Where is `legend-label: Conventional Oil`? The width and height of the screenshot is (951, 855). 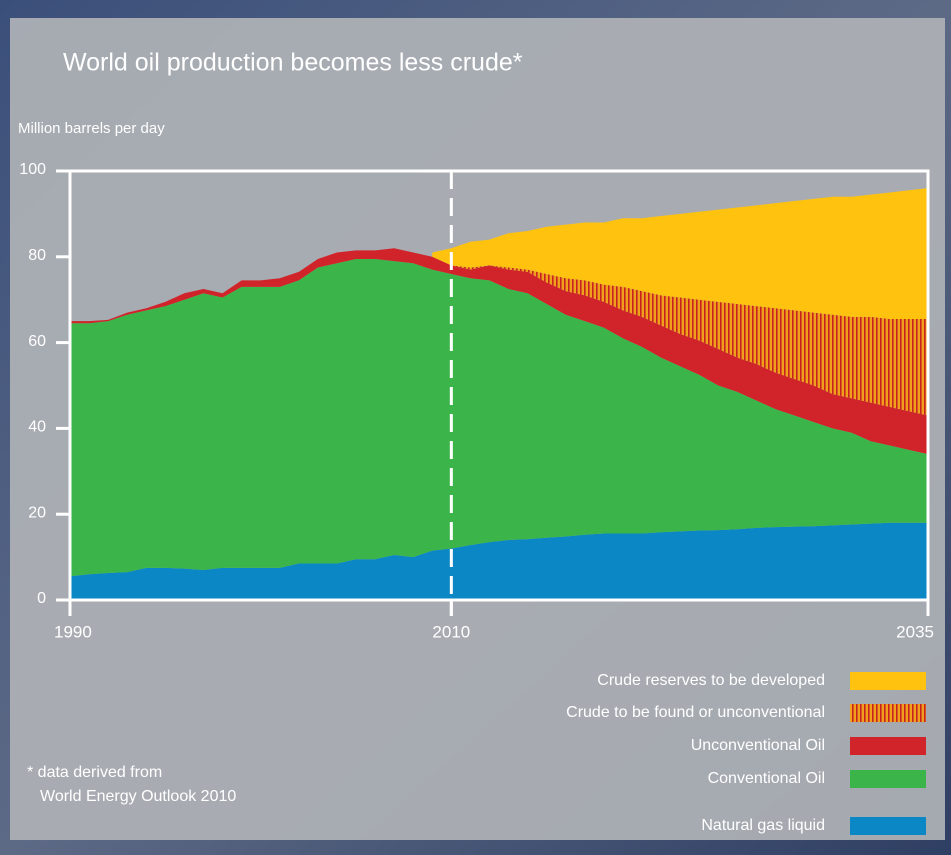
legend-label: Conventional Oil is located at coordinates (766, 778).